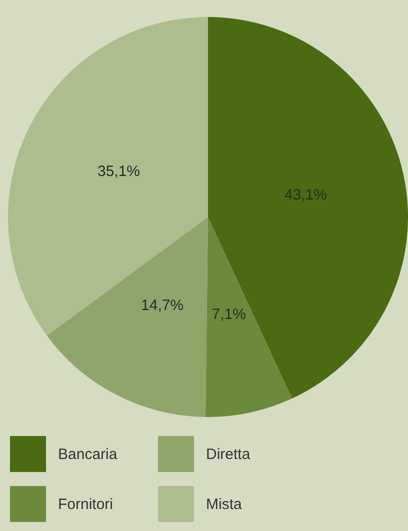 This screenshot has width=408, height=531. What do you see at coordinates (86, 504) in the screenshot?
I see `legend-label: Fornitori` at bounding box center [86, 504].